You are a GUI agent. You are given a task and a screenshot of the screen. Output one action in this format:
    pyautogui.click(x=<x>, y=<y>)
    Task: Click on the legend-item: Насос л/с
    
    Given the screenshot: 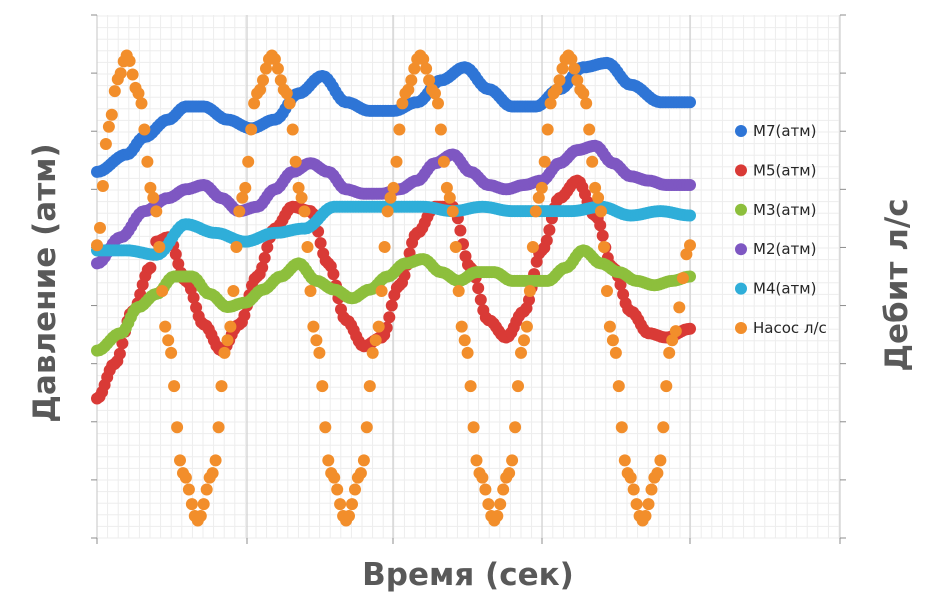 What is the action you would take?
    pyautogui.click(x=781, y=328)
    